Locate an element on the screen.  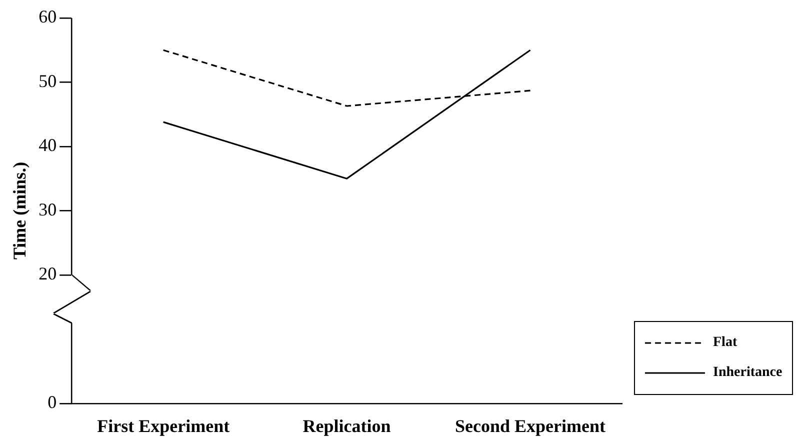
x-tick-label: Second Experiment is located at coordinates (530, 426).